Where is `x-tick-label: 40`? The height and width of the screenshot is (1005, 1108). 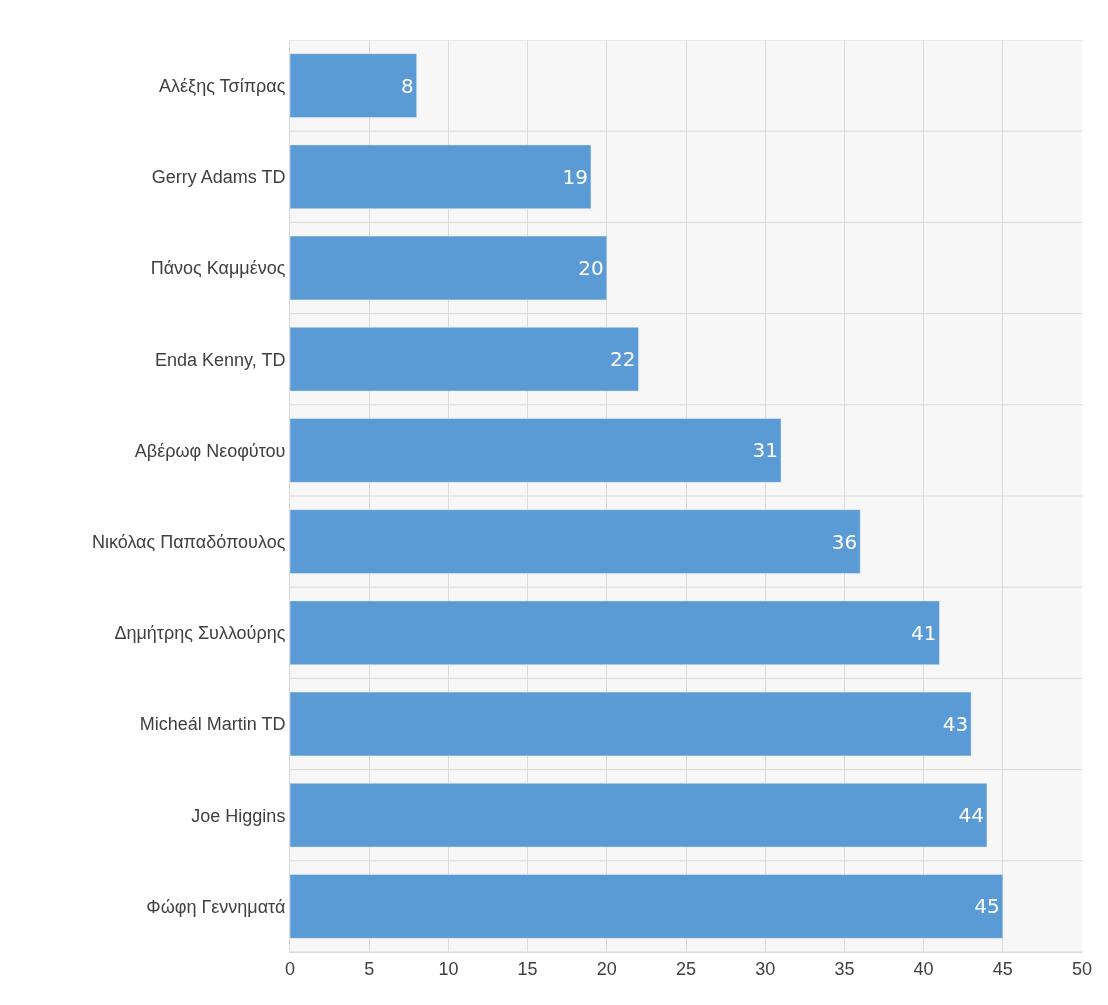
x-tick-label: 40 is located at coordinates (923, 968).